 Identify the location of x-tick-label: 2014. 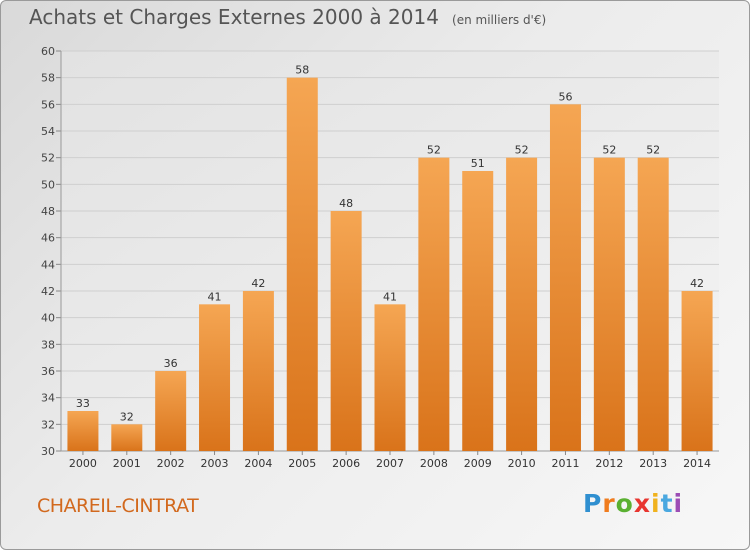
(697, 463).